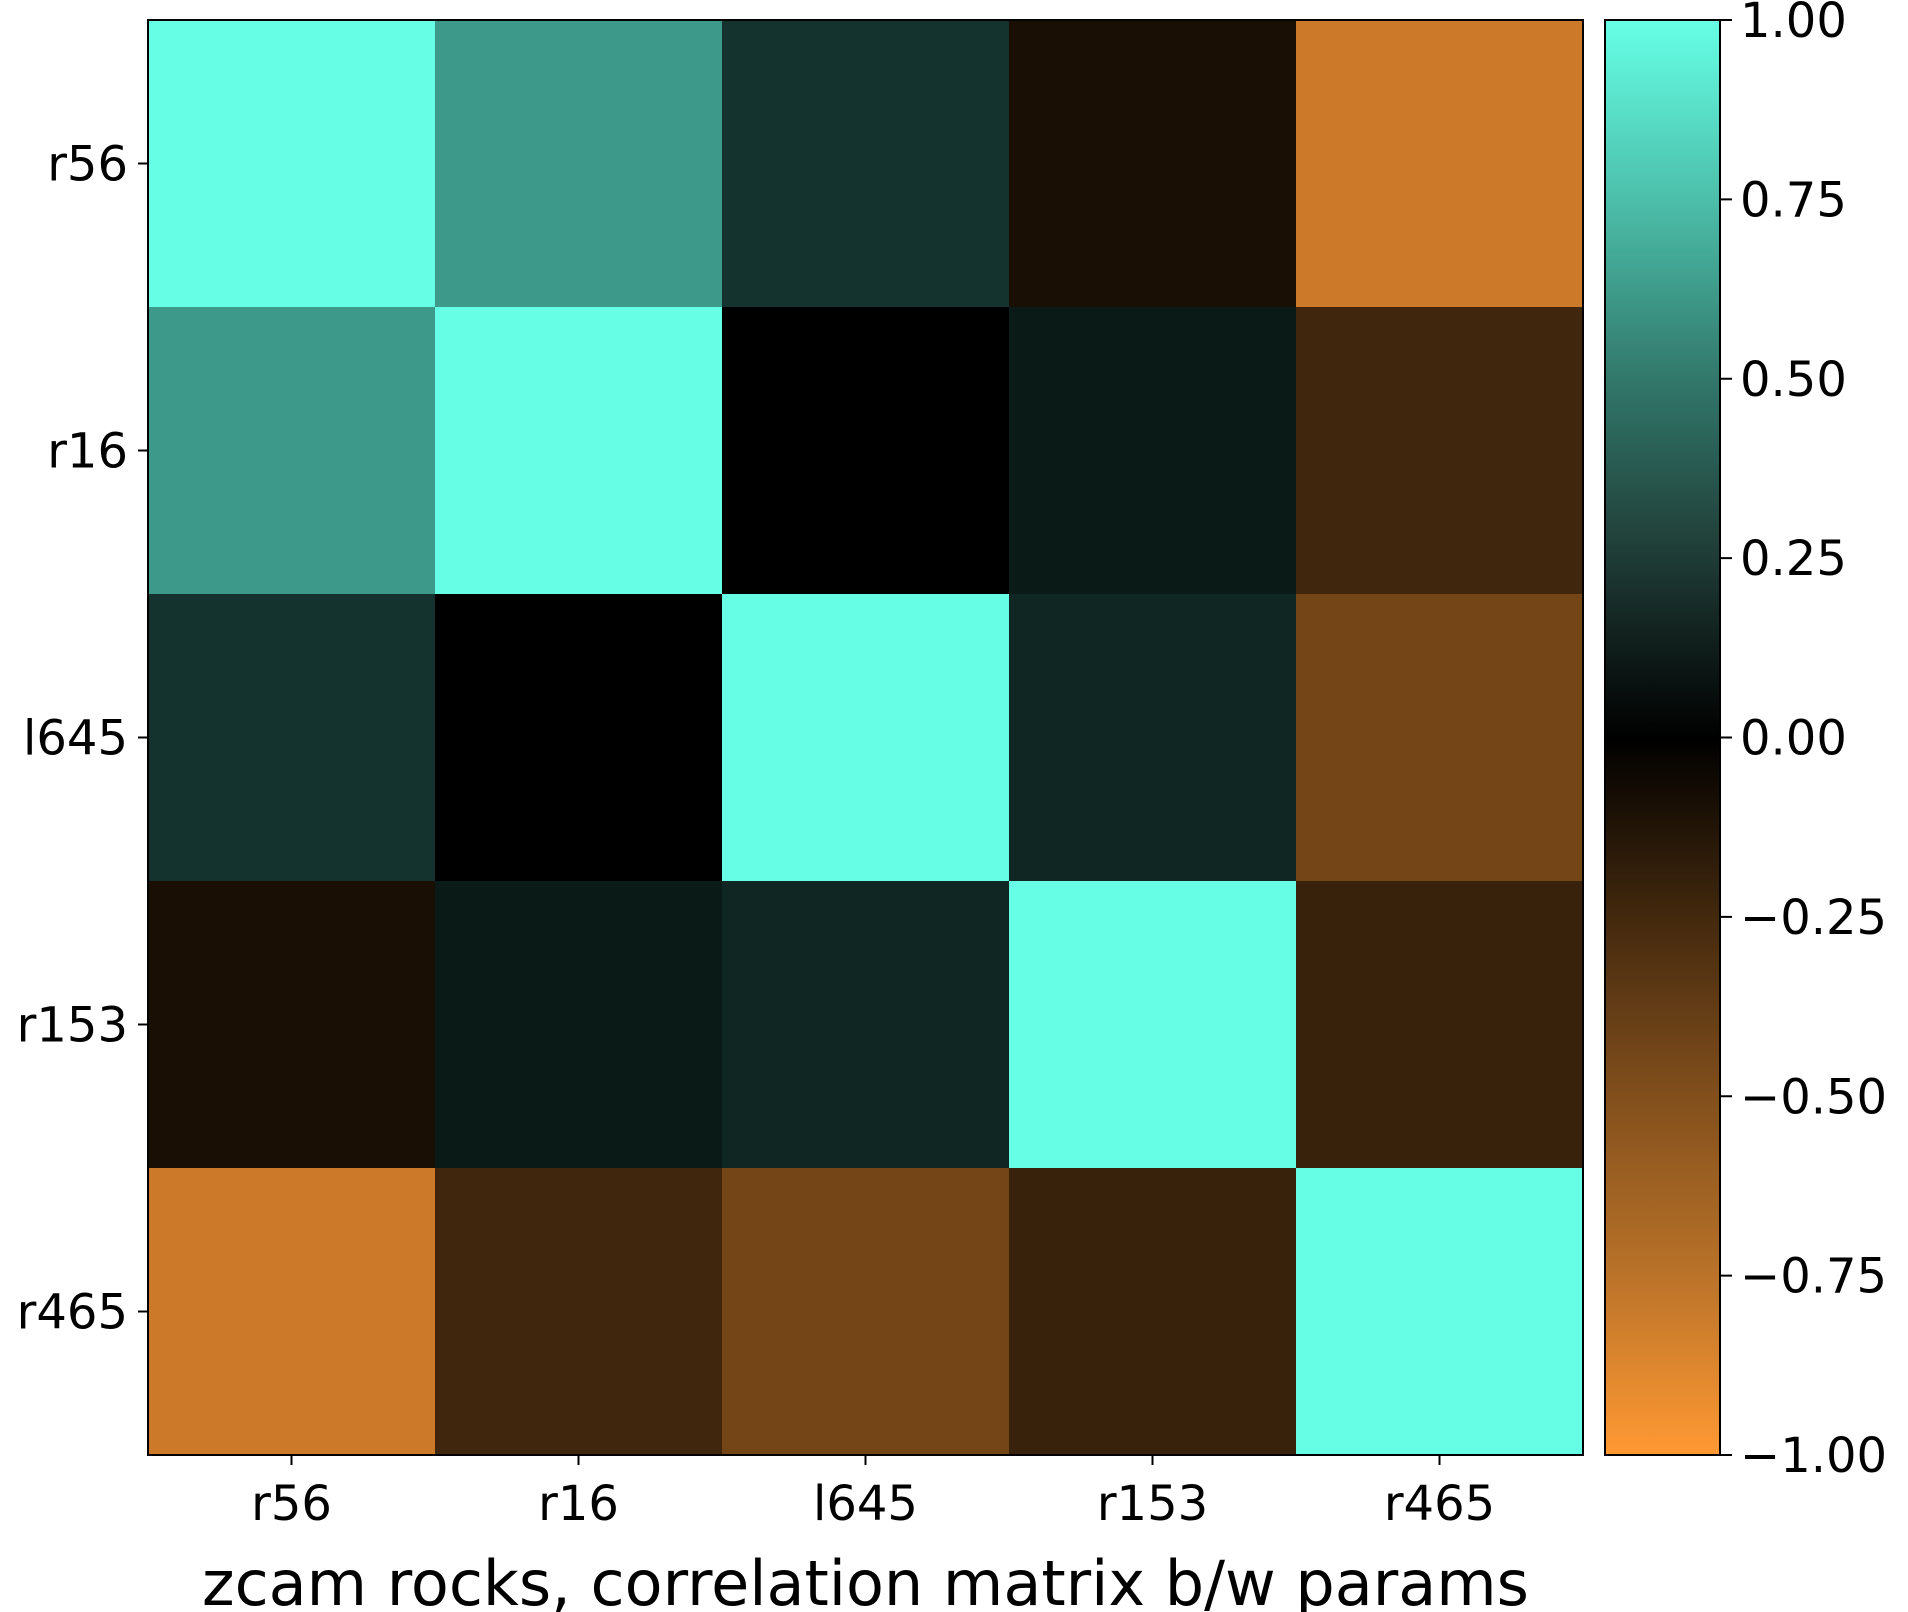  I want to click on heatmap-cell-l645-r465, so click(1439, 737).